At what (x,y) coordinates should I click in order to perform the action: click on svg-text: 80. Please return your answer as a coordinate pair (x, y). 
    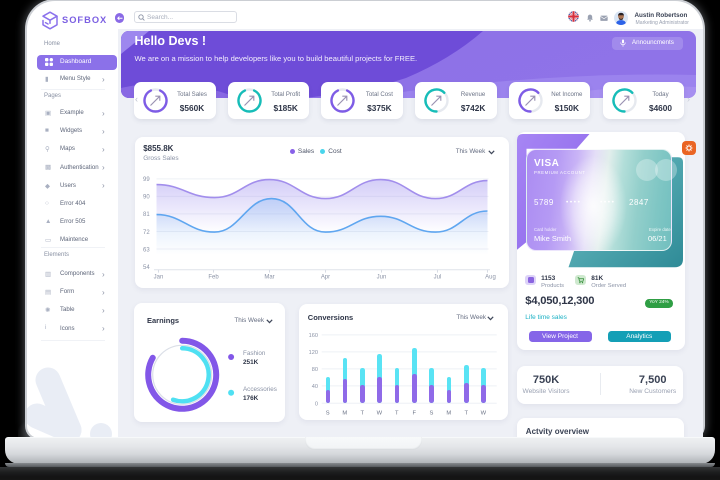
    Looking at the image, I should click on (315, 370).